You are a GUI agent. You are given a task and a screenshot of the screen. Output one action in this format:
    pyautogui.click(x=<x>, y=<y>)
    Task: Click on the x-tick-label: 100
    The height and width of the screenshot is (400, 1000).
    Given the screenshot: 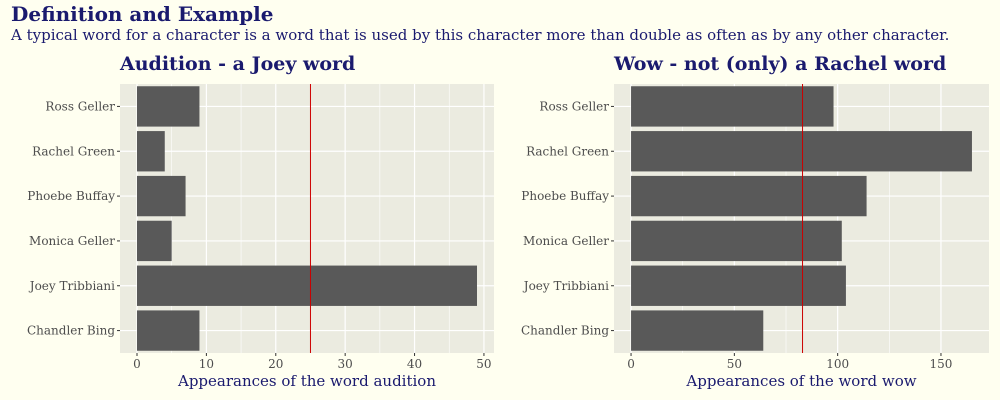 What is the action you would take?
    pyautogui.click(x=837, y=364)
    